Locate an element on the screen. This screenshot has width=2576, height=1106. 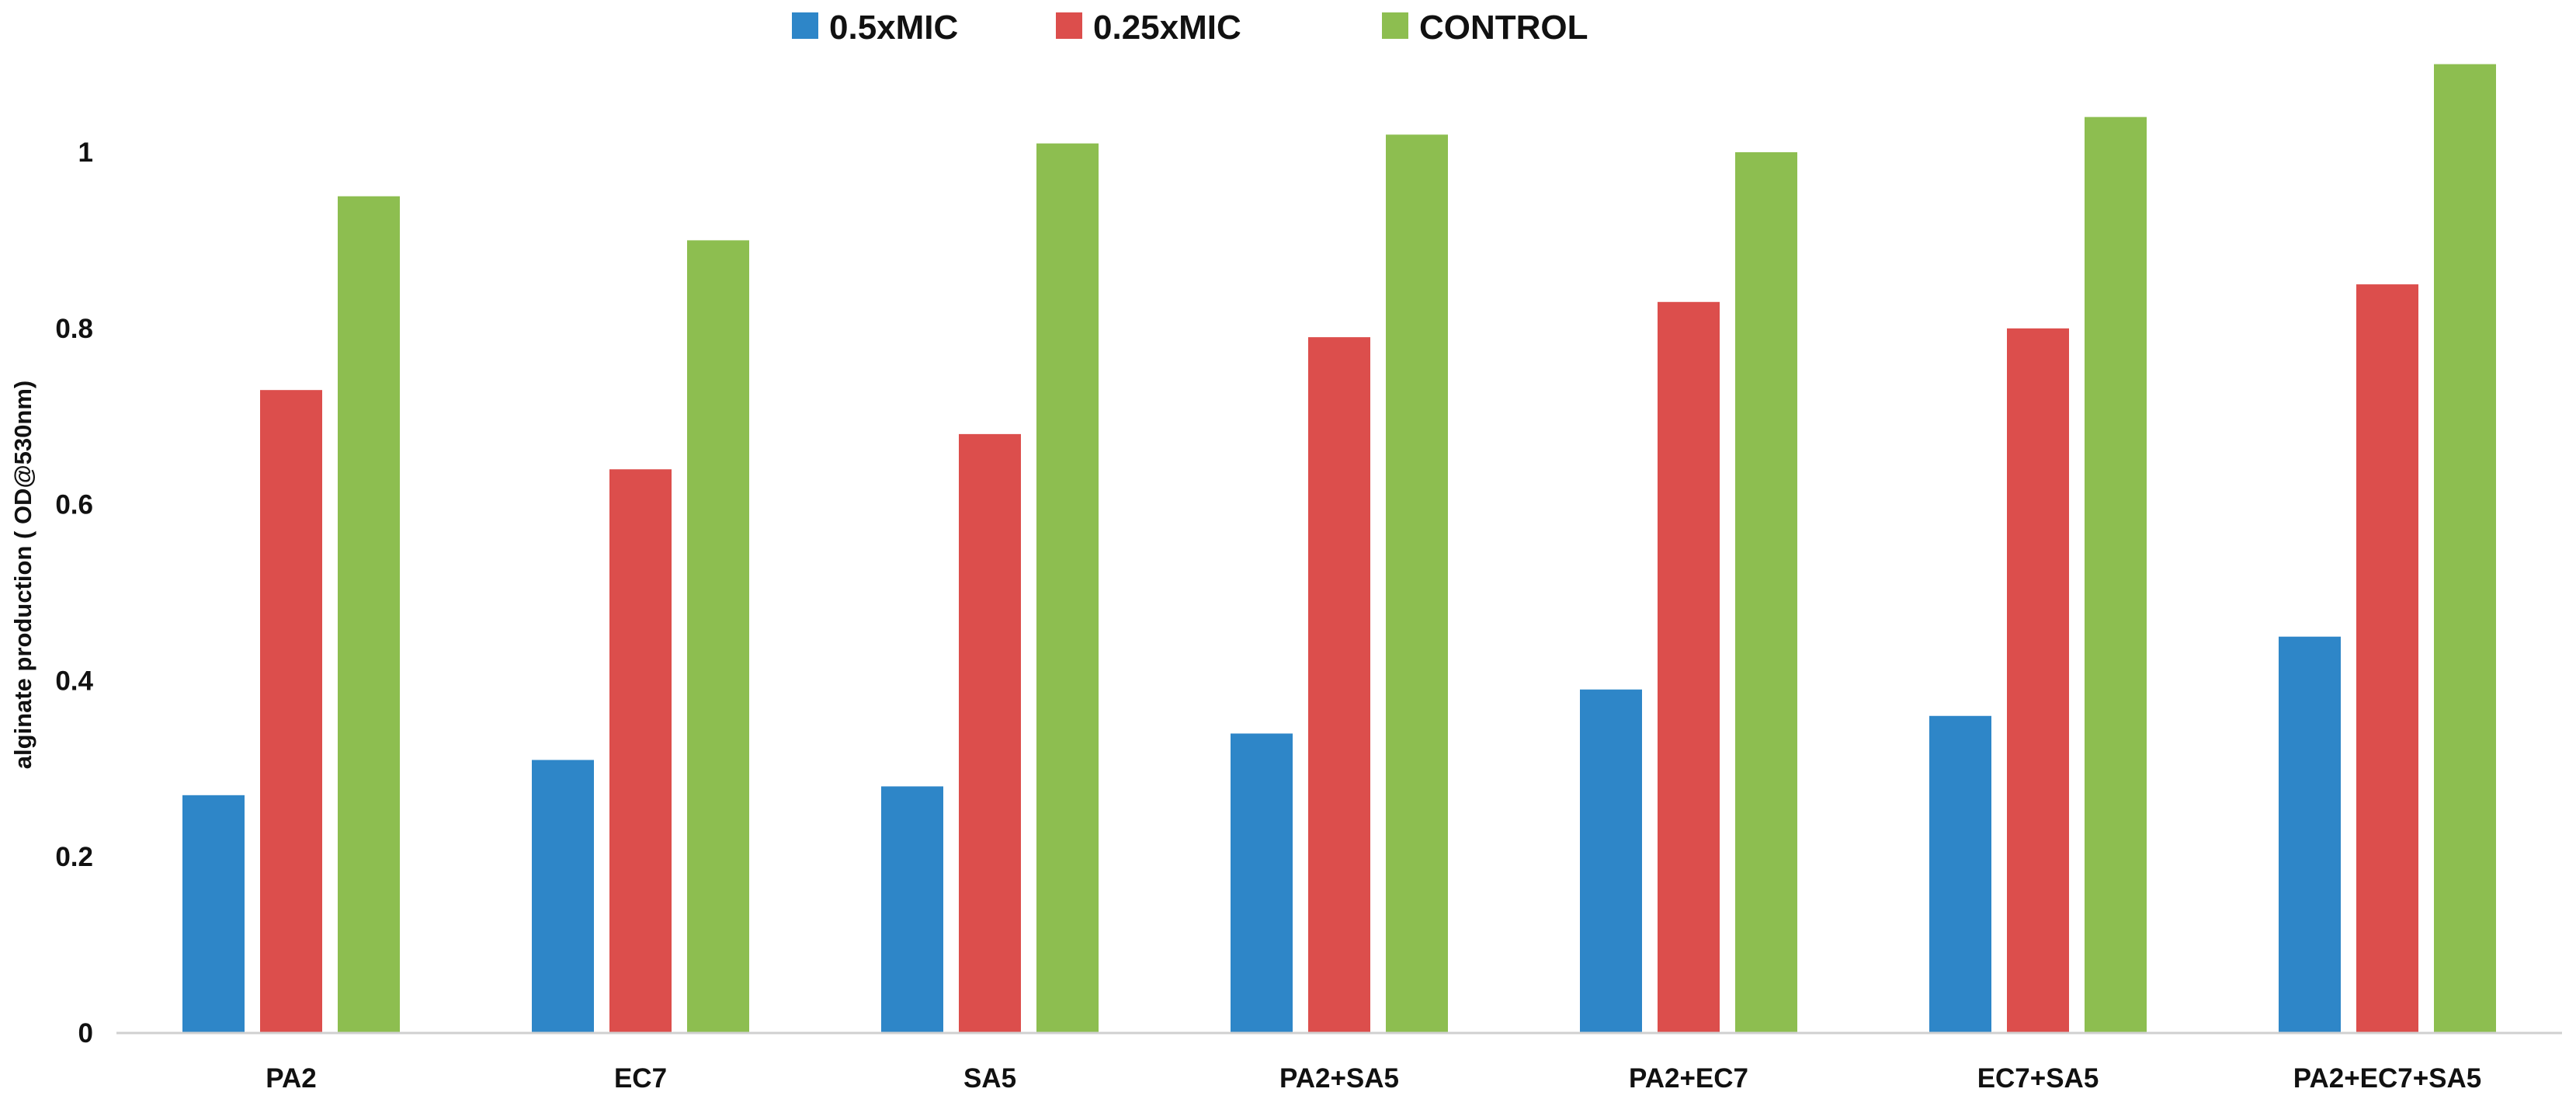
legend-swatch-0-25xmic is located at coordinates (1069, 25).